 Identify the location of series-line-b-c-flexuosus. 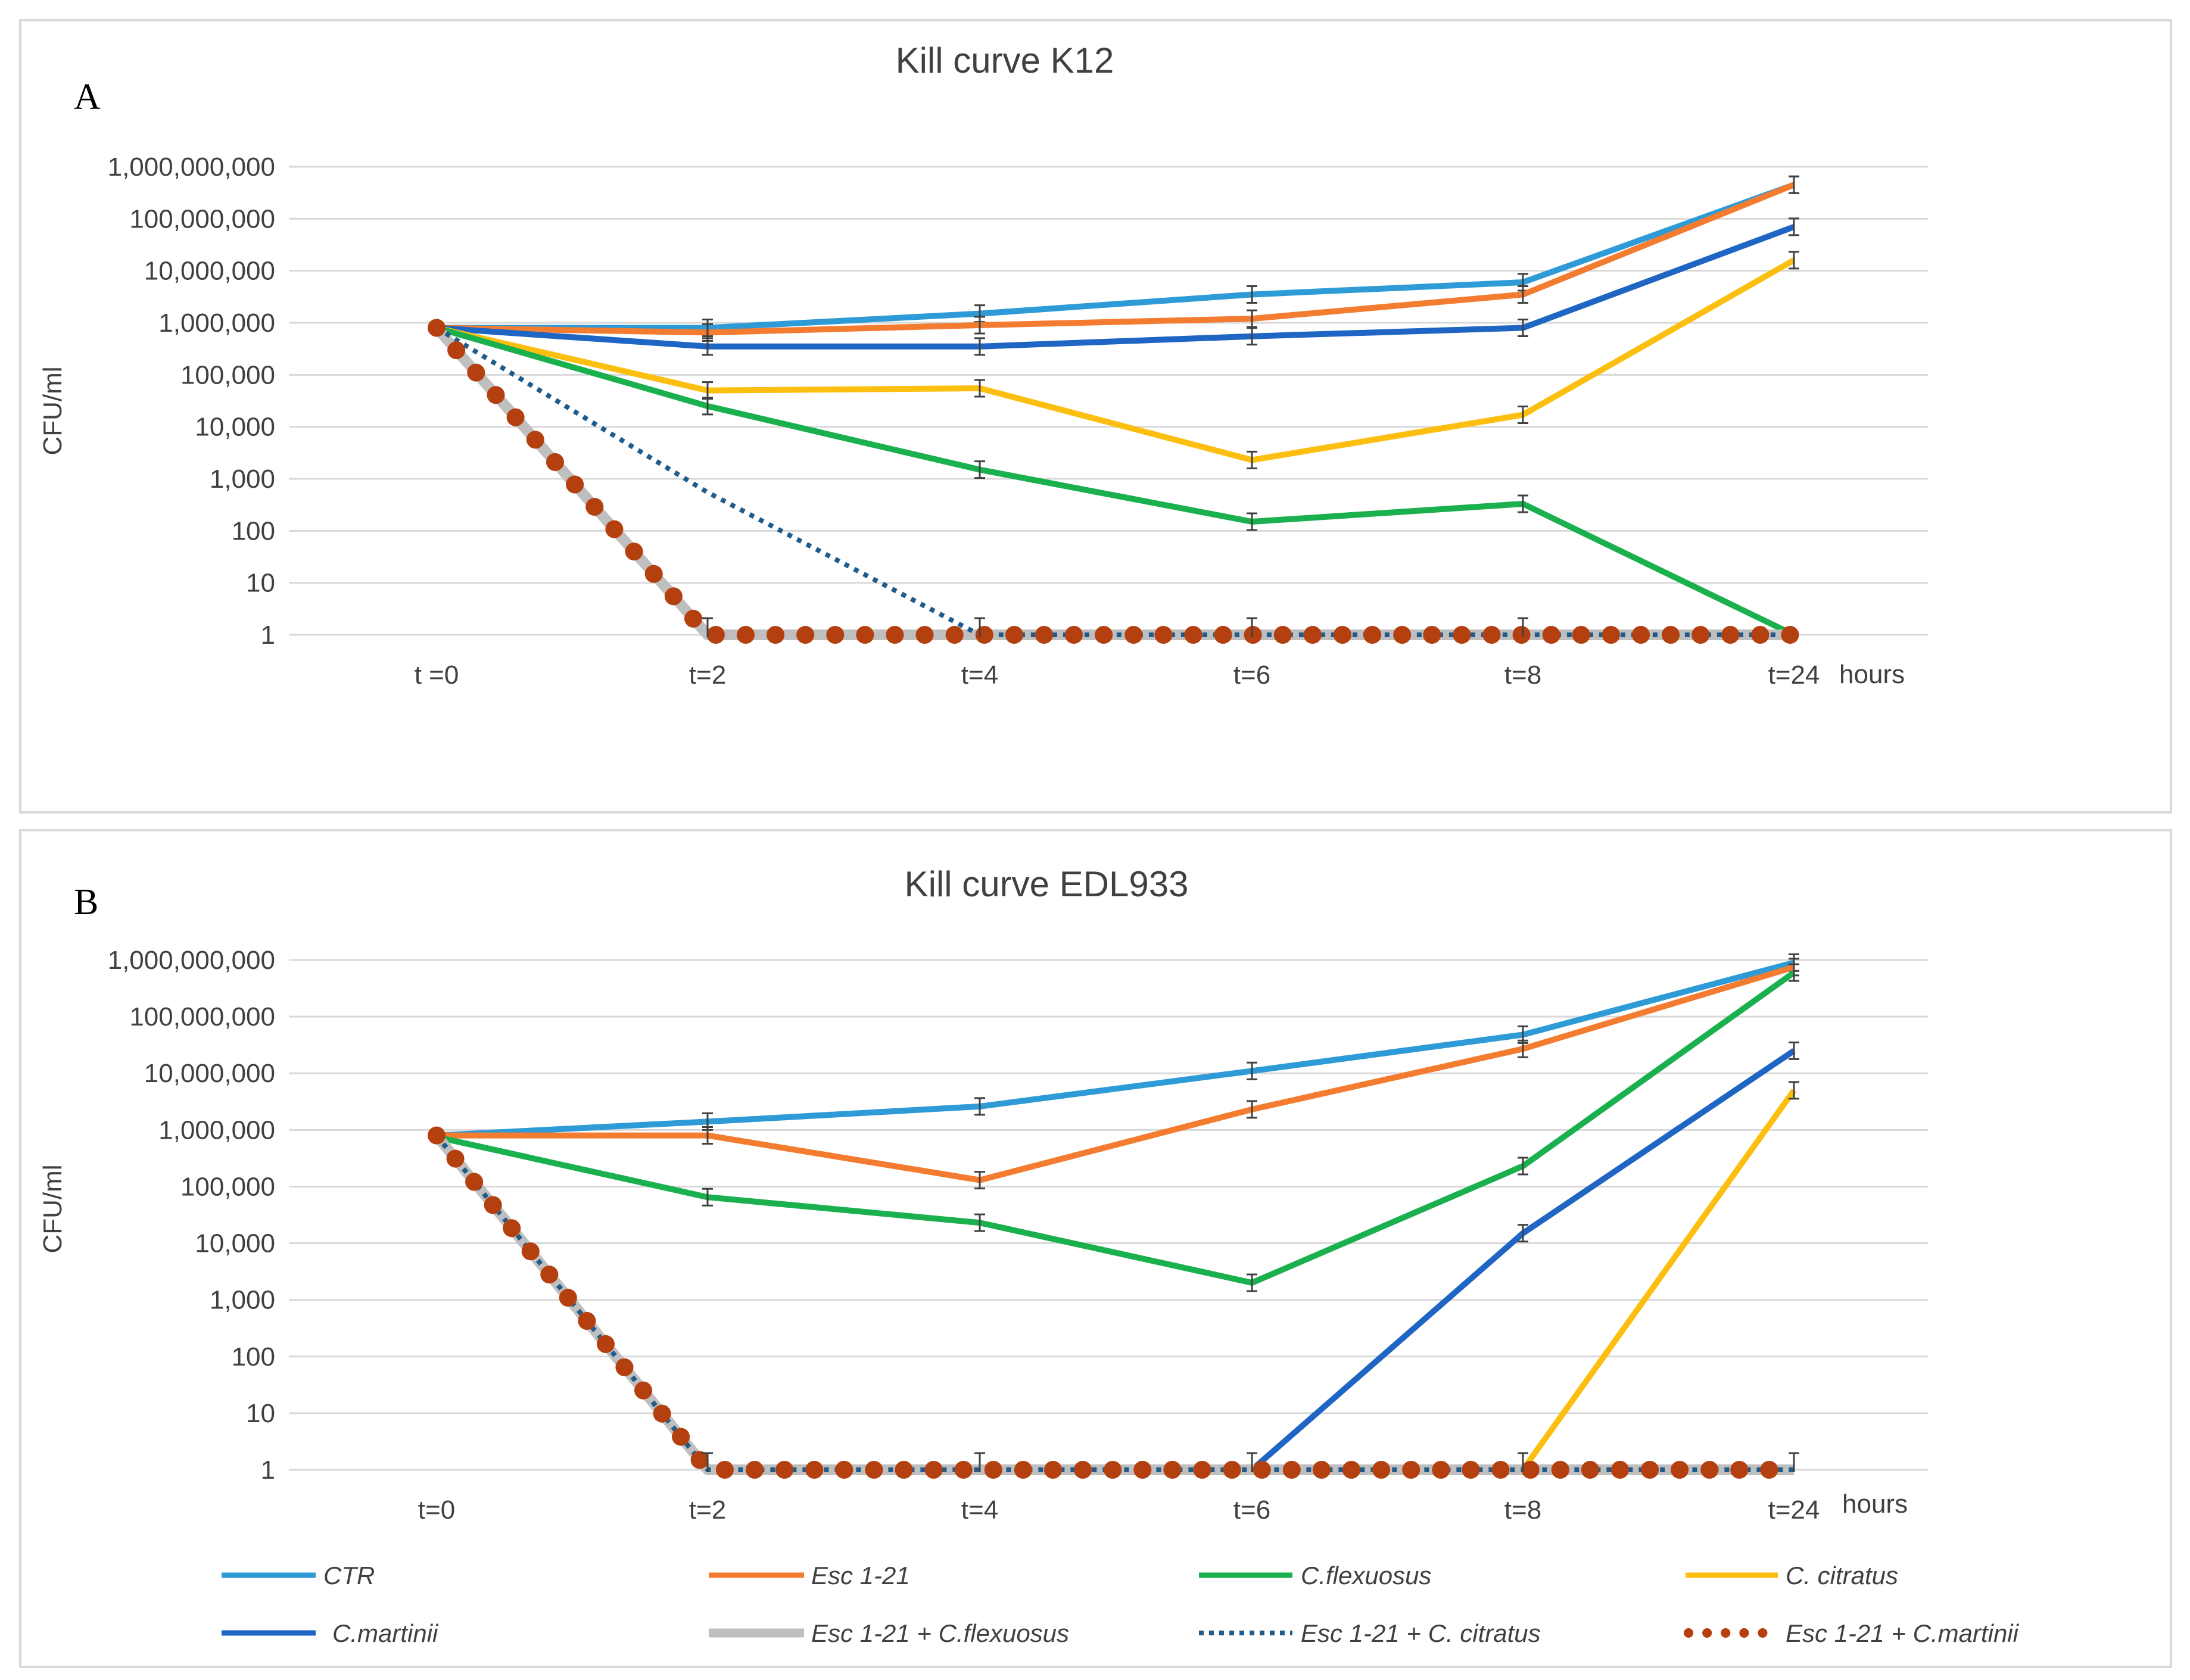
(1115, 1128).